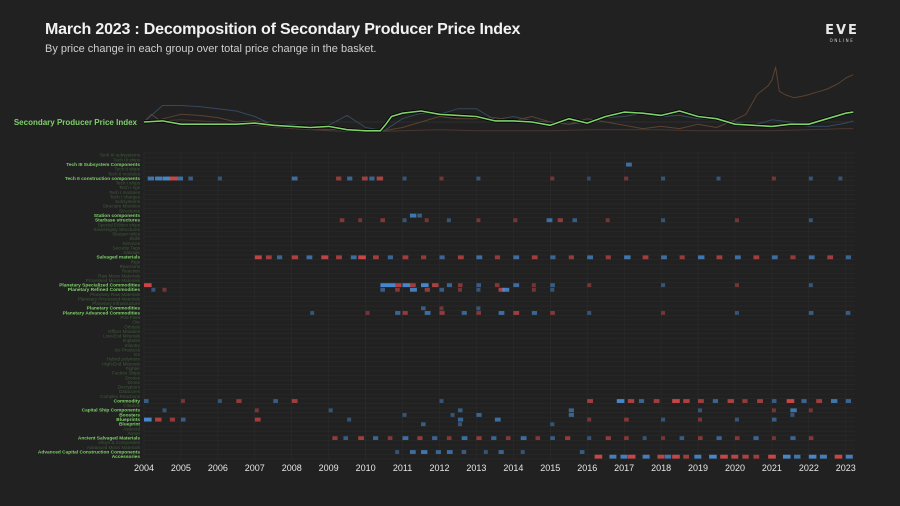 Image resolution: width=900 pixels, height=506 pixels. What do you see at coordinates (698, 468) in the screenshot?
I see `x-tick-label: 2019` at bounding box center [698, 468].